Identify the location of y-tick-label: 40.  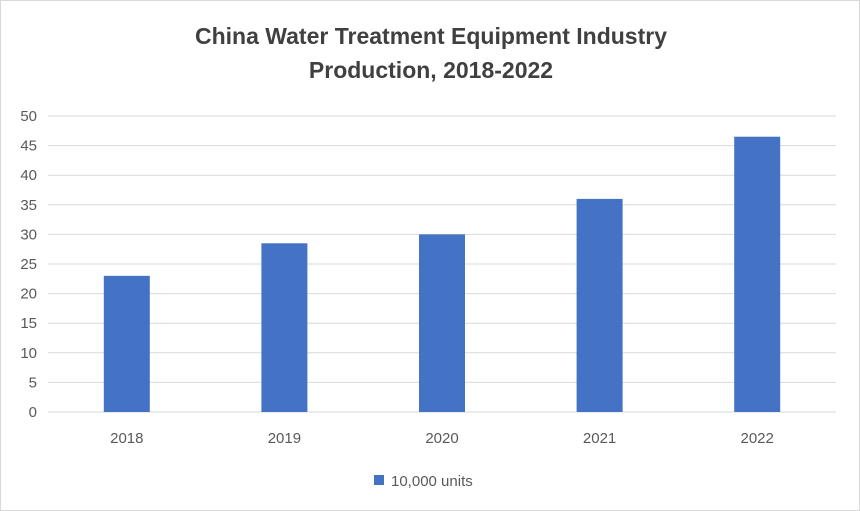
(28, 175).